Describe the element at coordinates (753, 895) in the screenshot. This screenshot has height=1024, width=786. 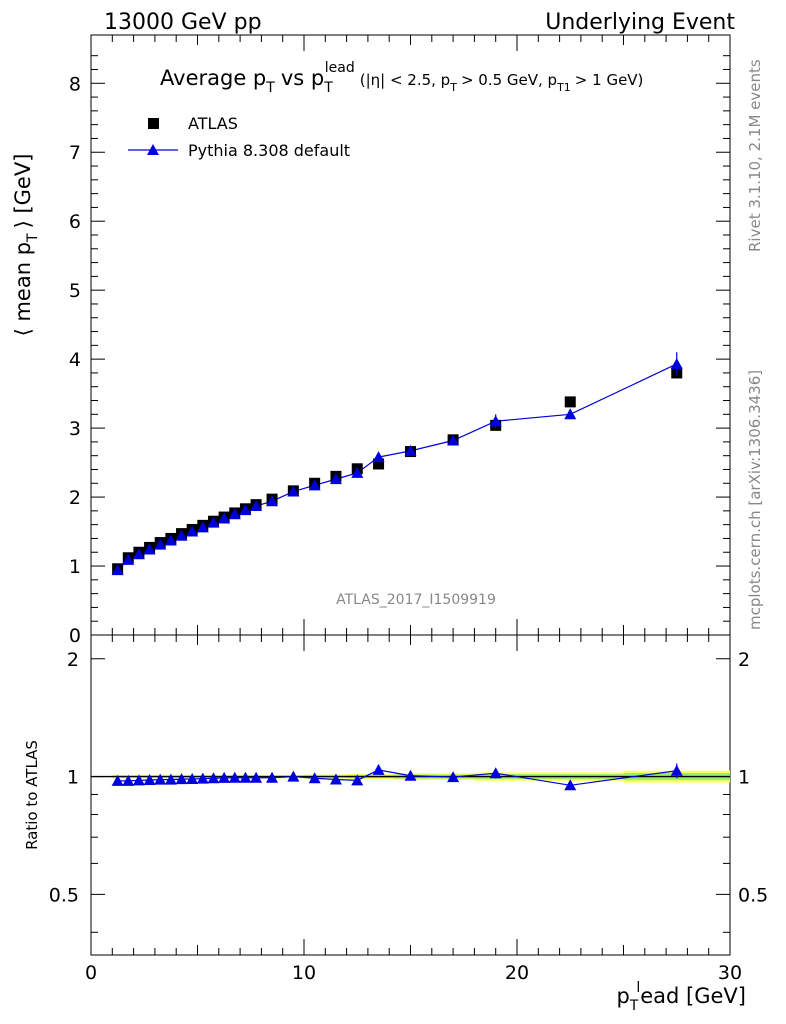
I see `ratio-y-tick-label-right: 0.5` at that location.